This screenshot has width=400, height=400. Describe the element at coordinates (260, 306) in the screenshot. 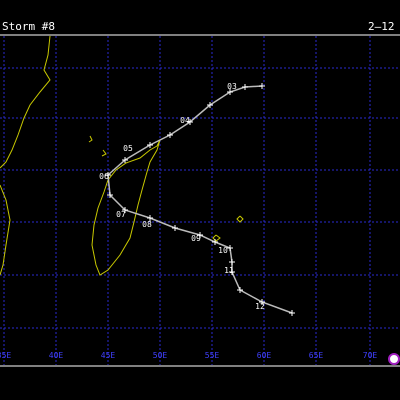

I see `day-label: 12` at that location.